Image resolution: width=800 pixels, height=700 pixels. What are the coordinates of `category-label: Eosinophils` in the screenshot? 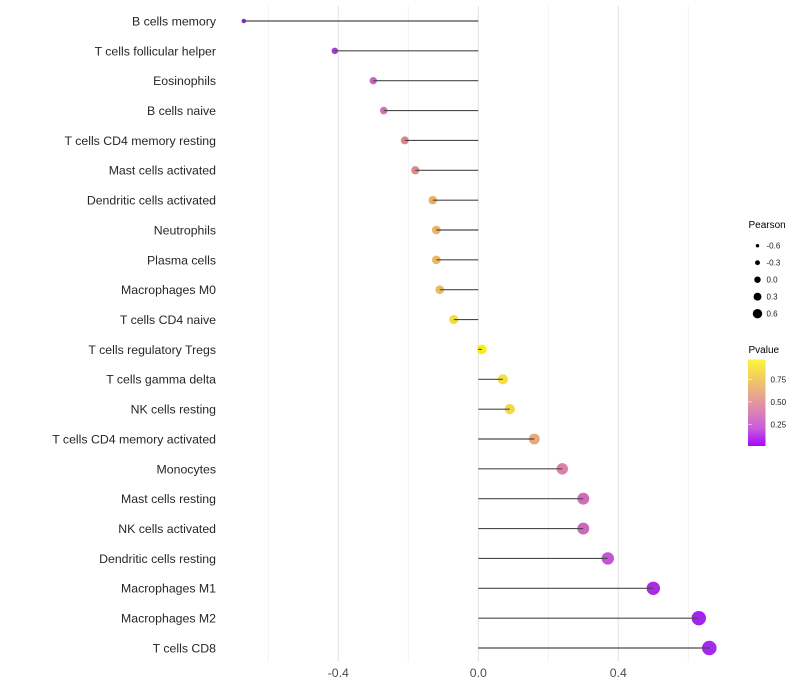 It's located at (184, 81).